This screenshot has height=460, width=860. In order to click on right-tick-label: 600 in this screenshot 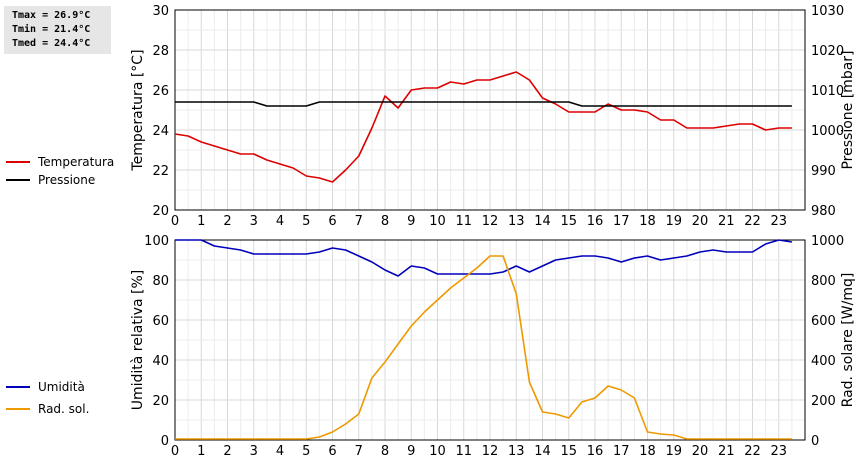, I will do `click(823, 321)`.